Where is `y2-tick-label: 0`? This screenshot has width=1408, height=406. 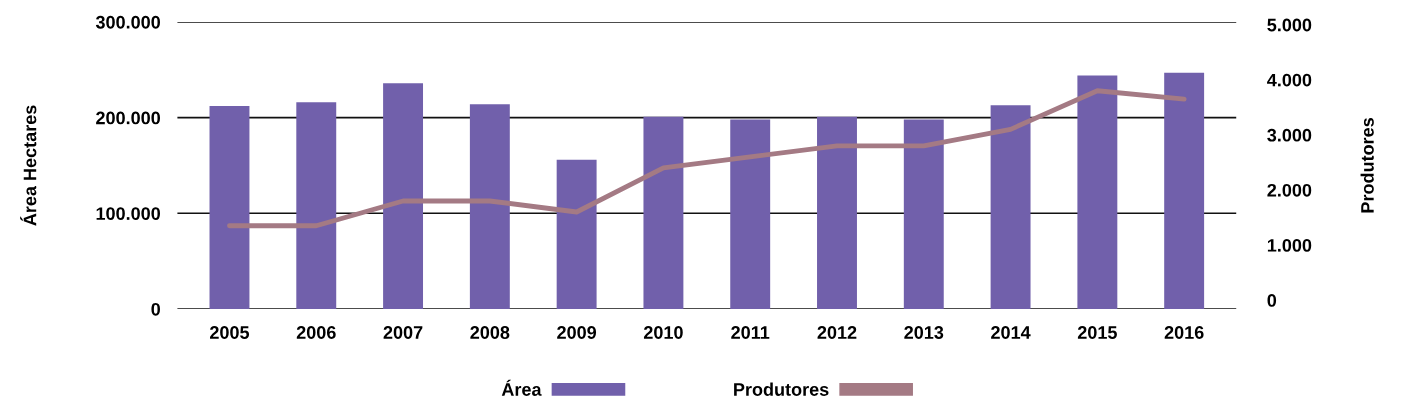 y2-tick-label: 0 is located at coordinates (1272, 300).